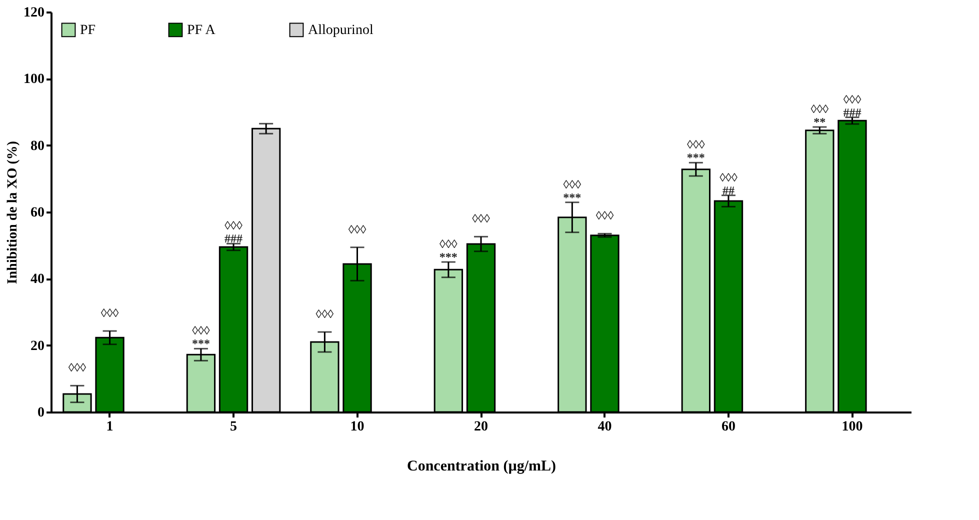 The image size is (979, 520). Describe the element at coordinates (605, 427) in the screenshot. I see `x-tick-label: 40` at that location.